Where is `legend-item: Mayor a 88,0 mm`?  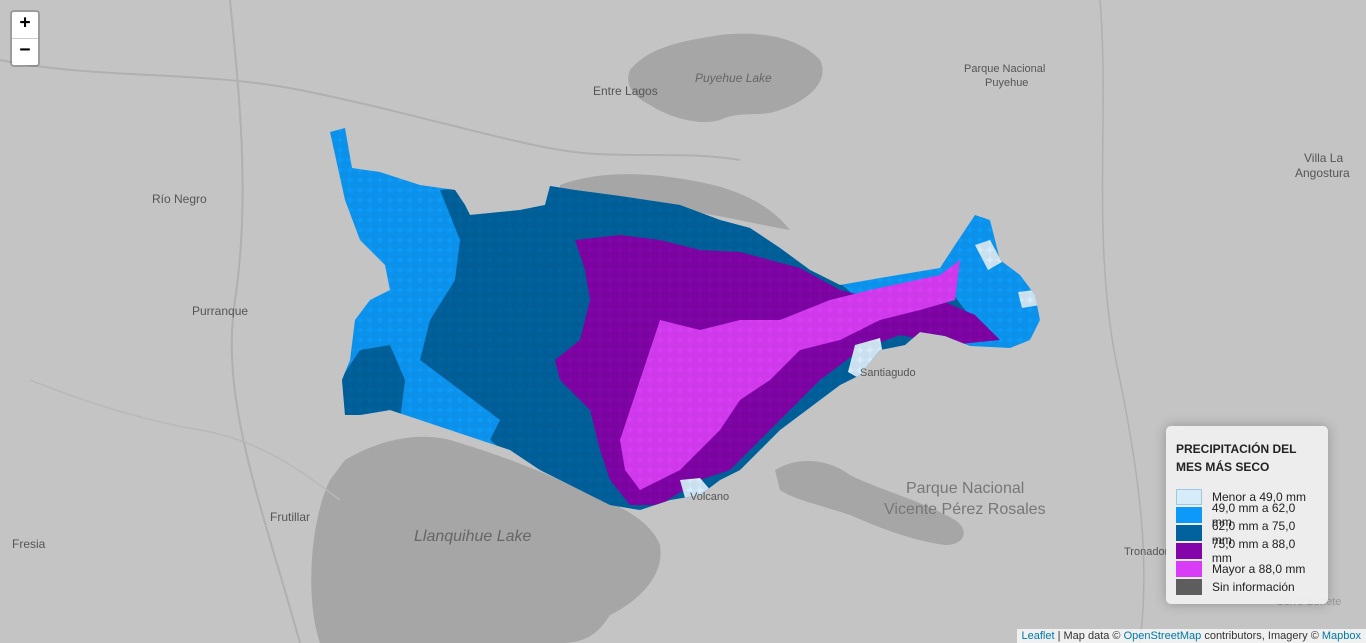 legend-item: Mayor a 88,0 mm is located at coordinates (1247, 569).